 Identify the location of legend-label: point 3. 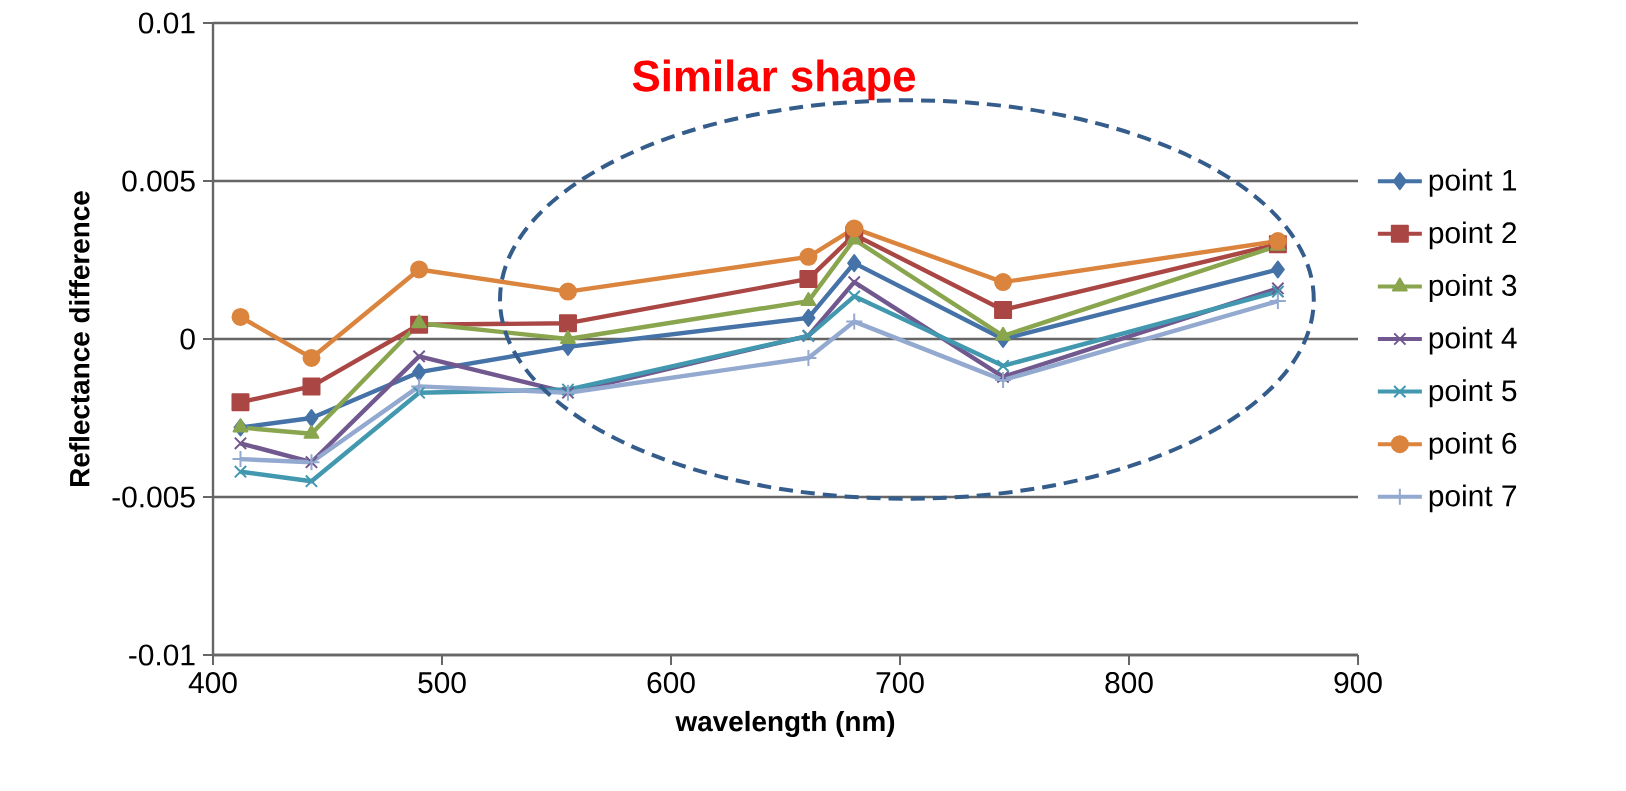
(1473, 288).